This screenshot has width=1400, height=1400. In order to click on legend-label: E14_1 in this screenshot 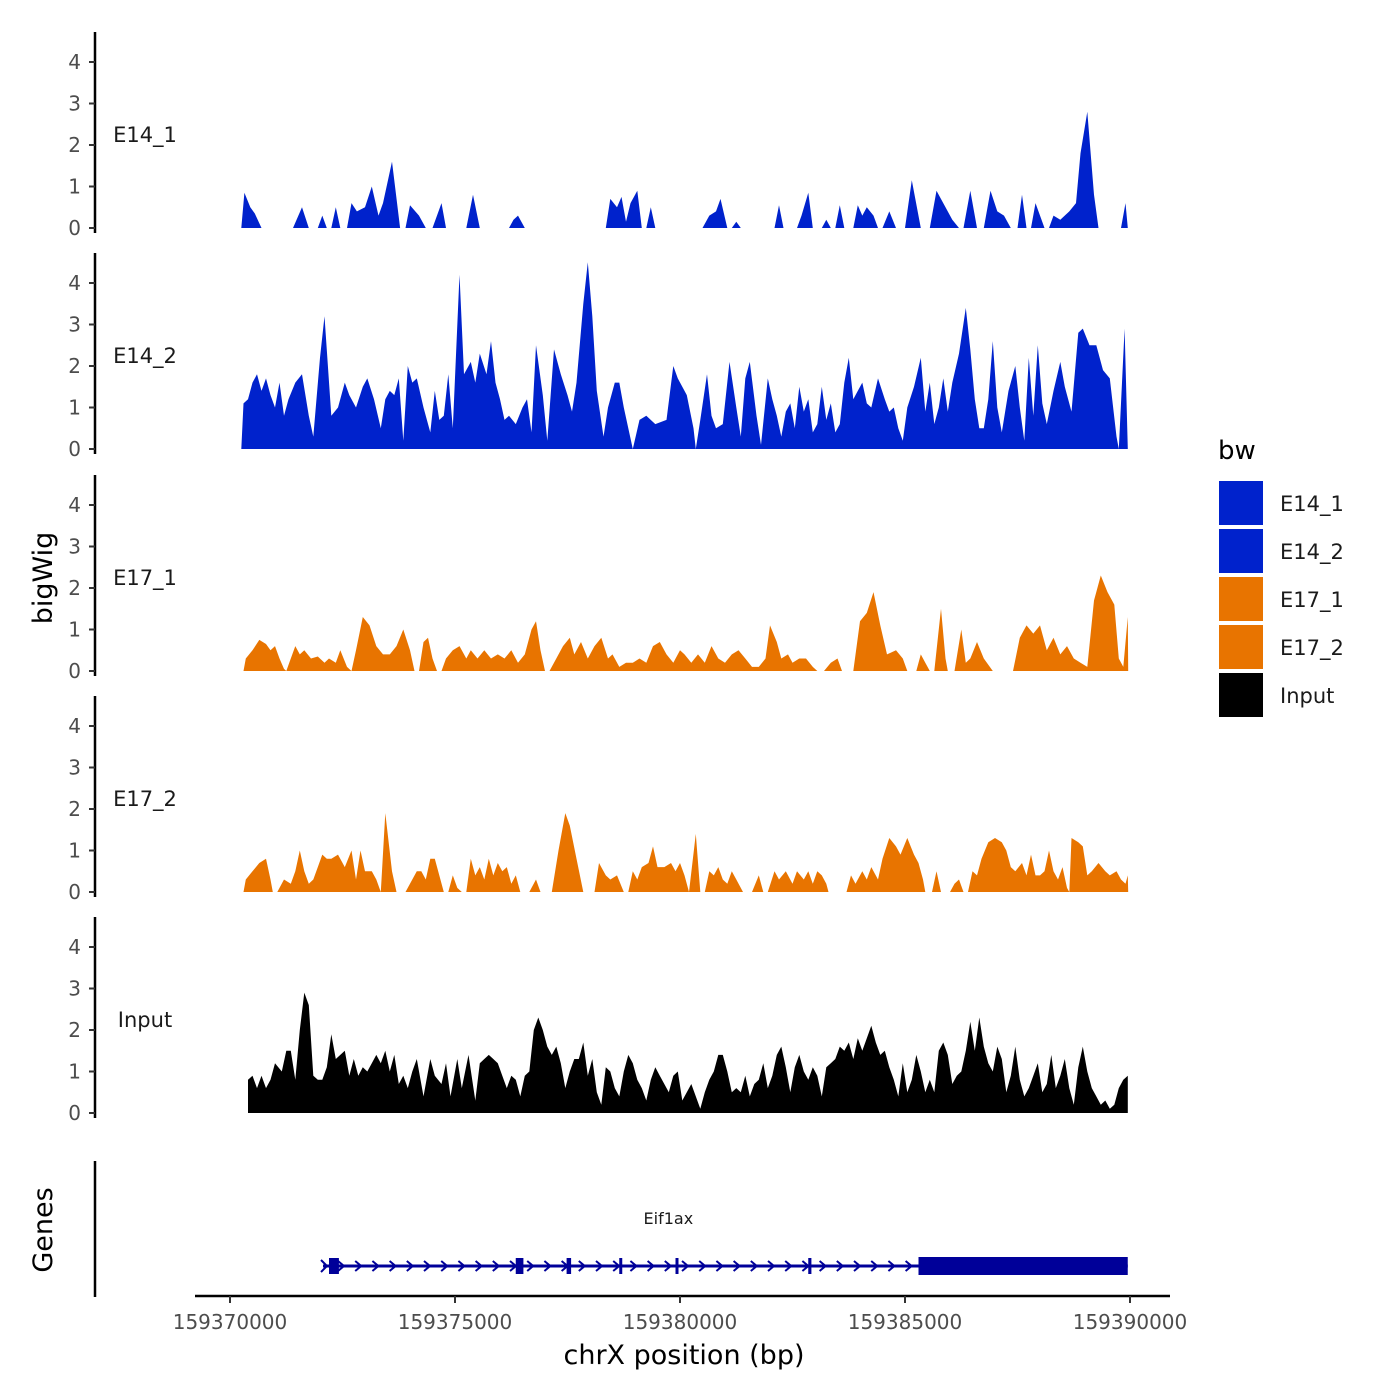, I will do `click(1312, 504)`.